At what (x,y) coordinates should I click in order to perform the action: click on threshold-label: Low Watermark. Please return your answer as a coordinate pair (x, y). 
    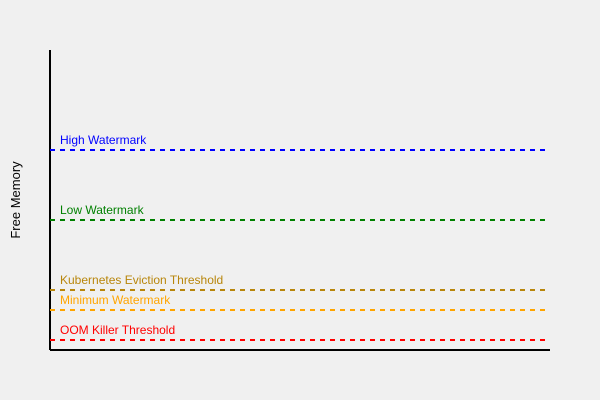
    Looking at the image, I should click on (102, 210).